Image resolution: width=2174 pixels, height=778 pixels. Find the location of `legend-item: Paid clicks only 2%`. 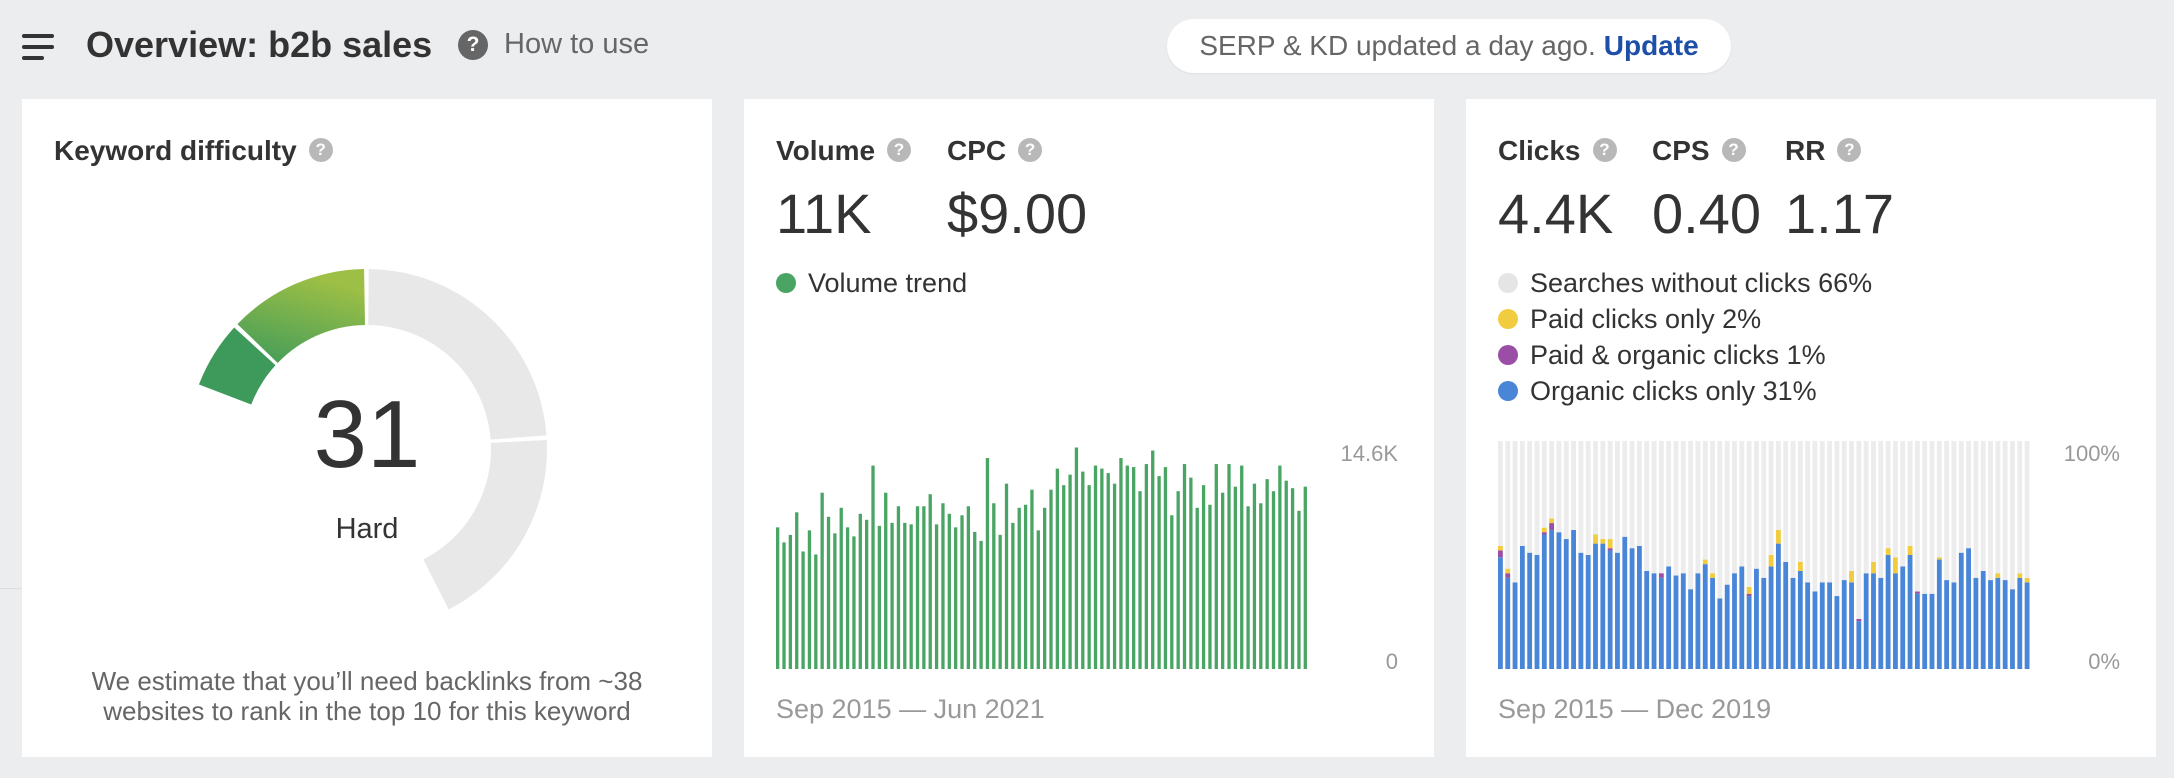

legend-item: Paid clicks only 2% is located at coordinates (1685, 319).